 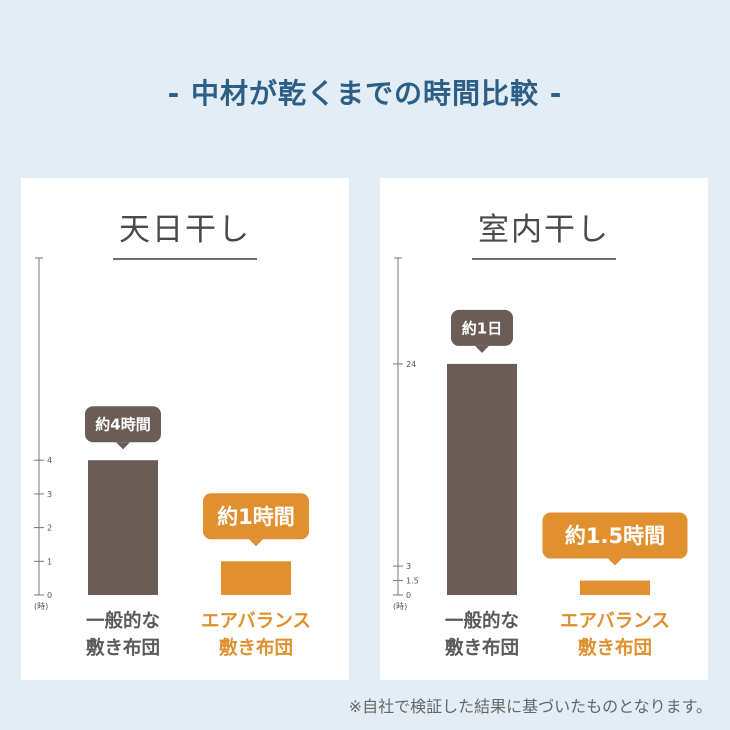 What do you see at coordinates (49, 528) in the screenshot?
I see `y-tick-label: 2` at bounding box center [49, 528].